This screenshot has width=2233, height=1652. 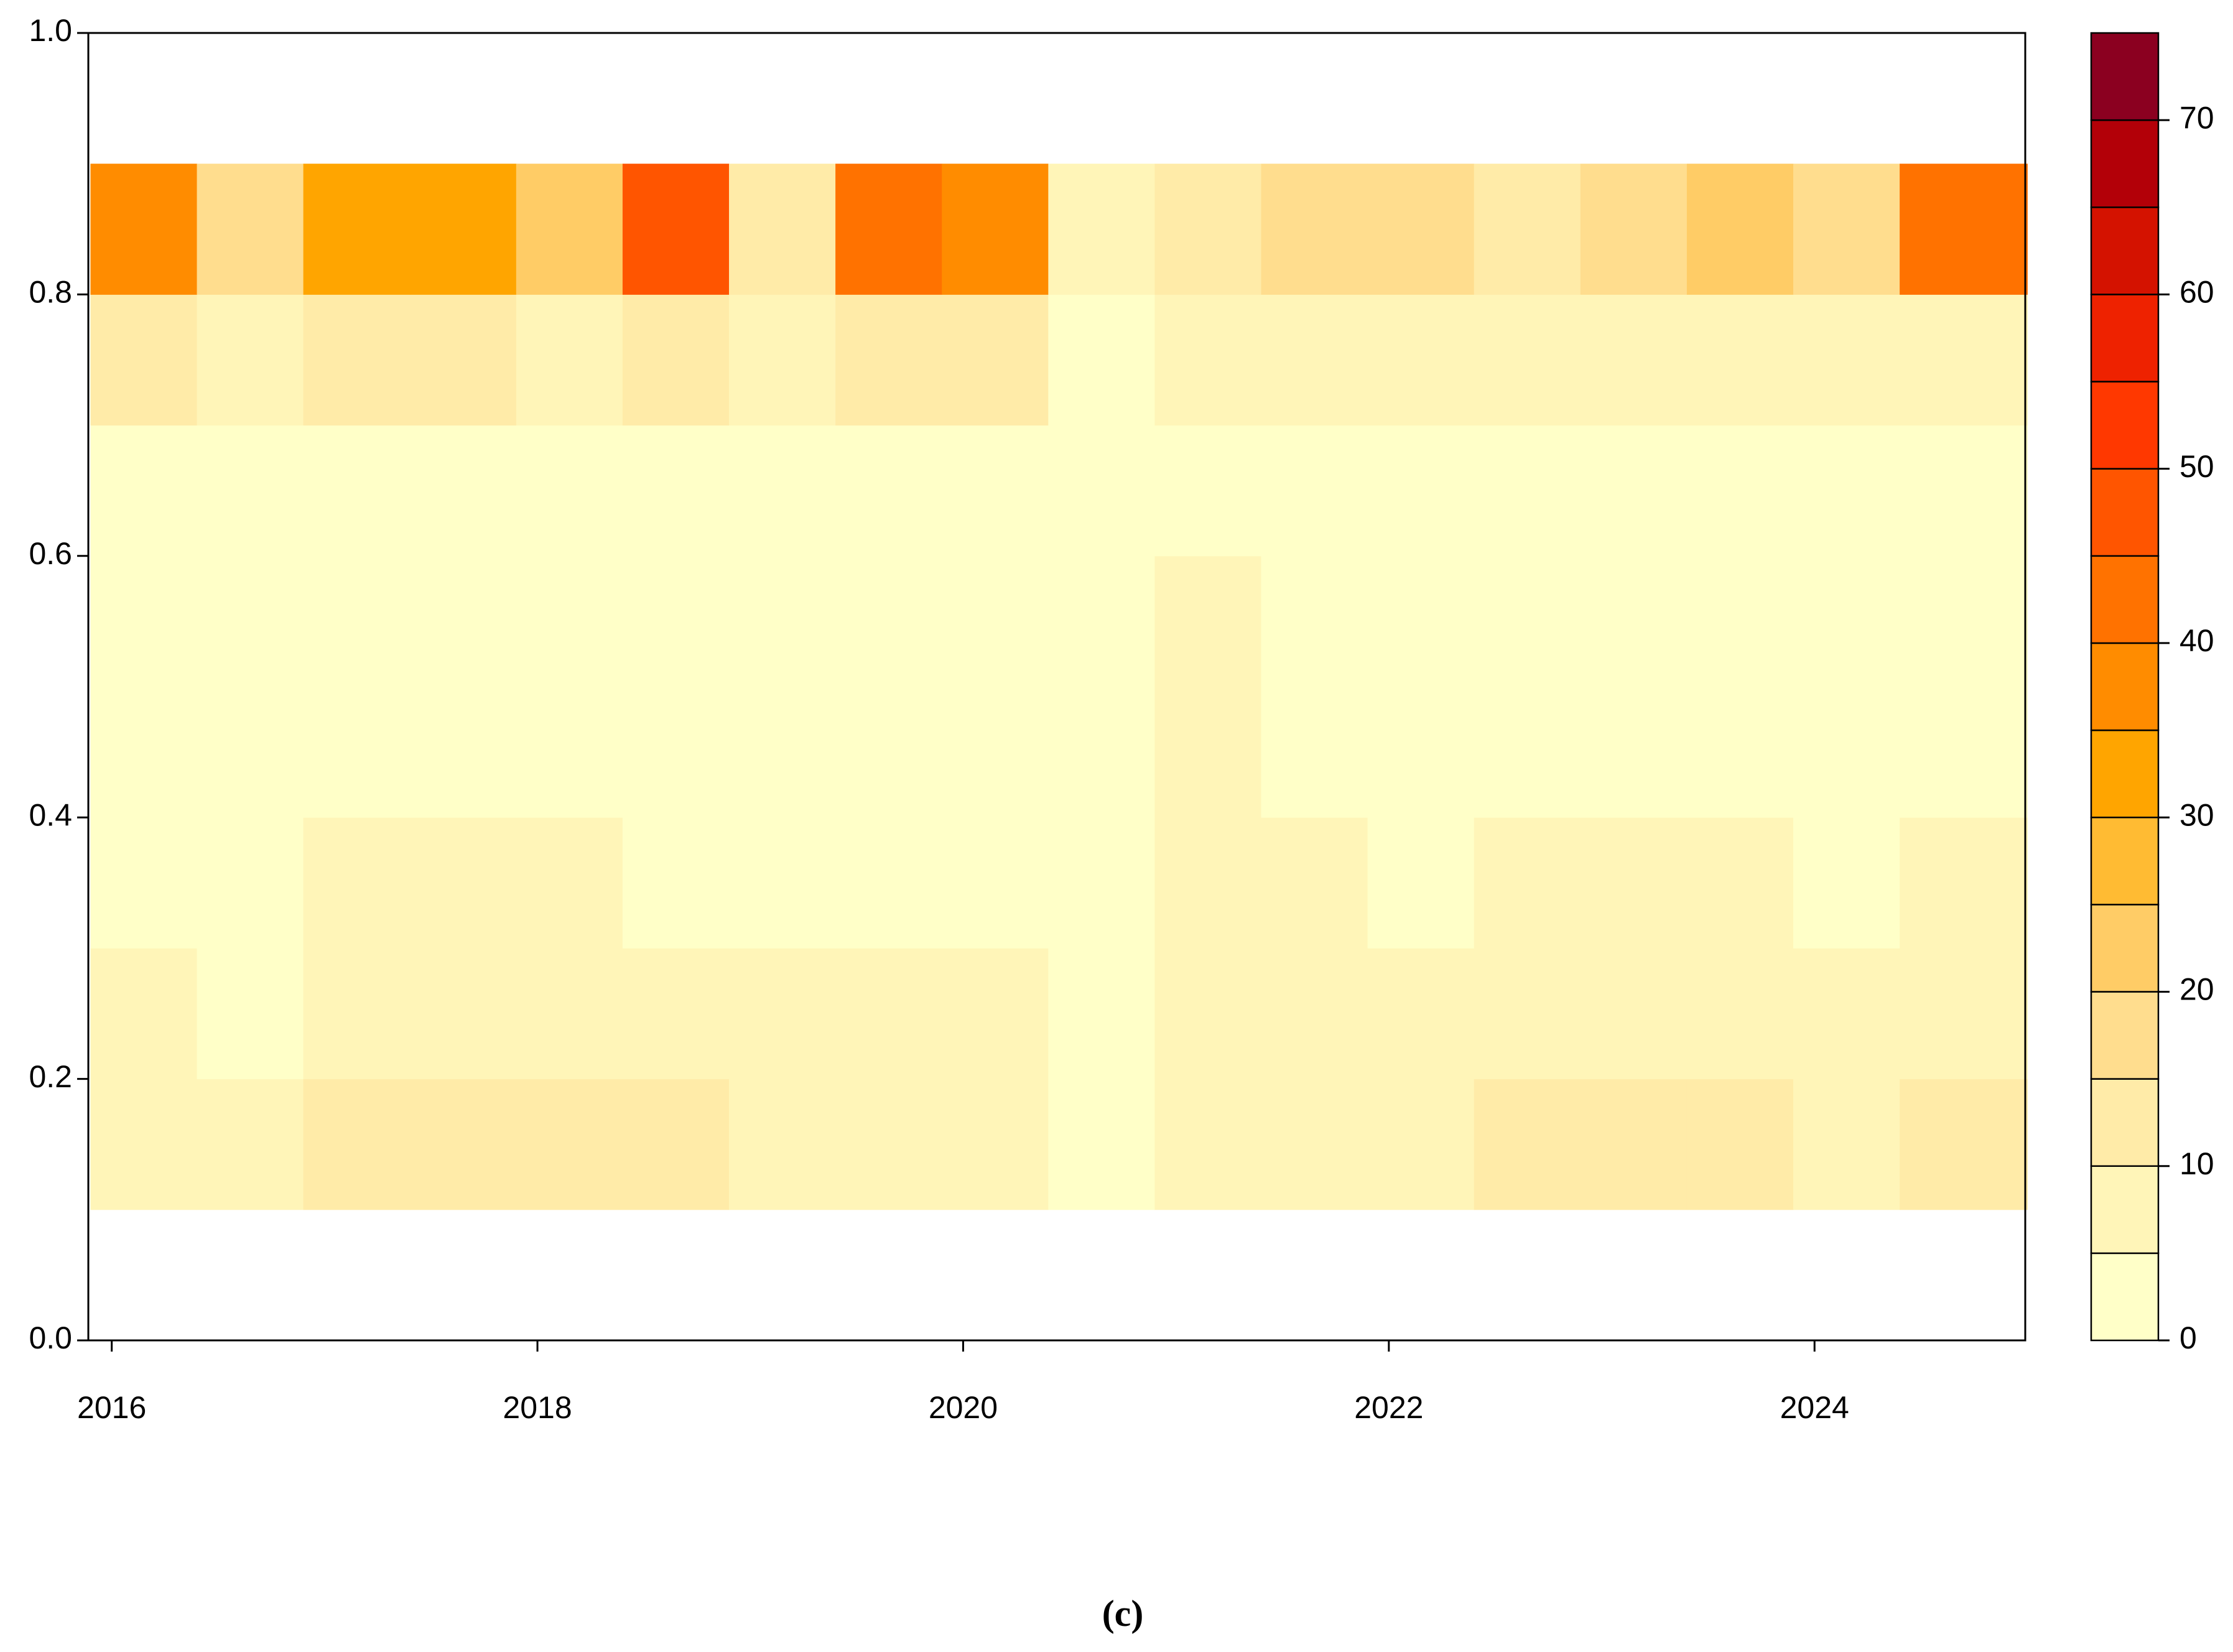 What do you see at coordinates (50, 1337) in the screenshot?
I see `y-tick-label: 0.0` at bounding box center [50, 1337].